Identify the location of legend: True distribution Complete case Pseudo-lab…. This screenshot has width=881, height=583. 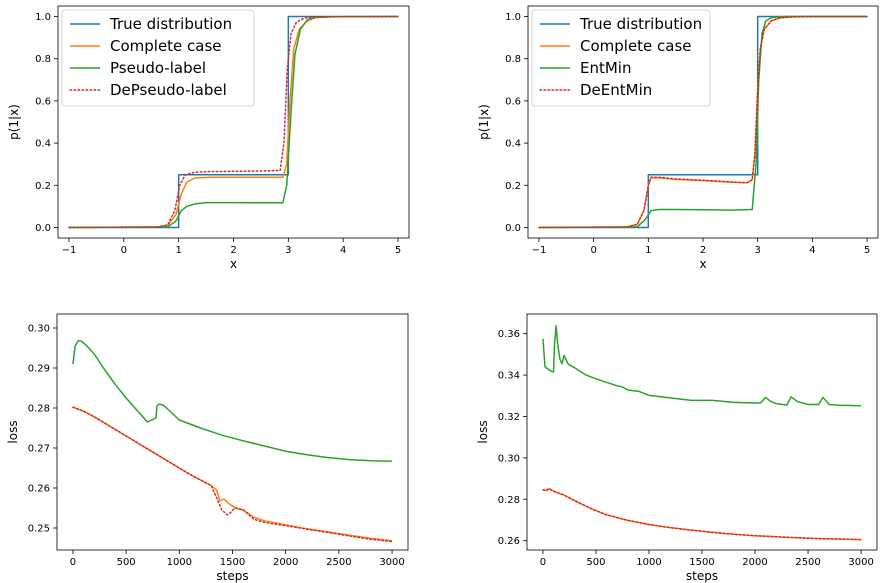
(158, 58).